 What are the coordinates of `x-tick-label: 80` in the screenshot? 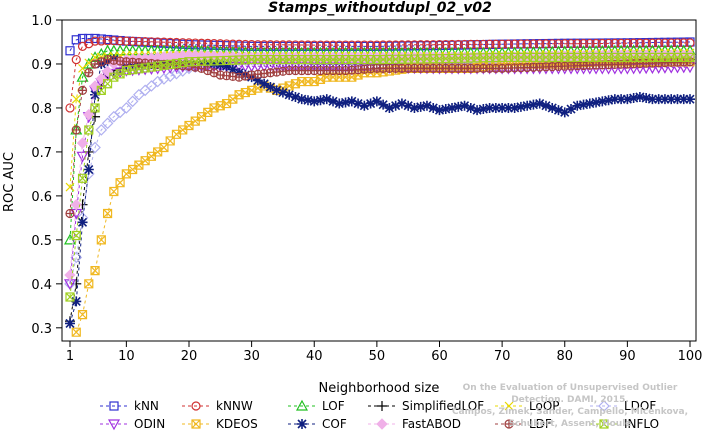 It's located at (564, 356).